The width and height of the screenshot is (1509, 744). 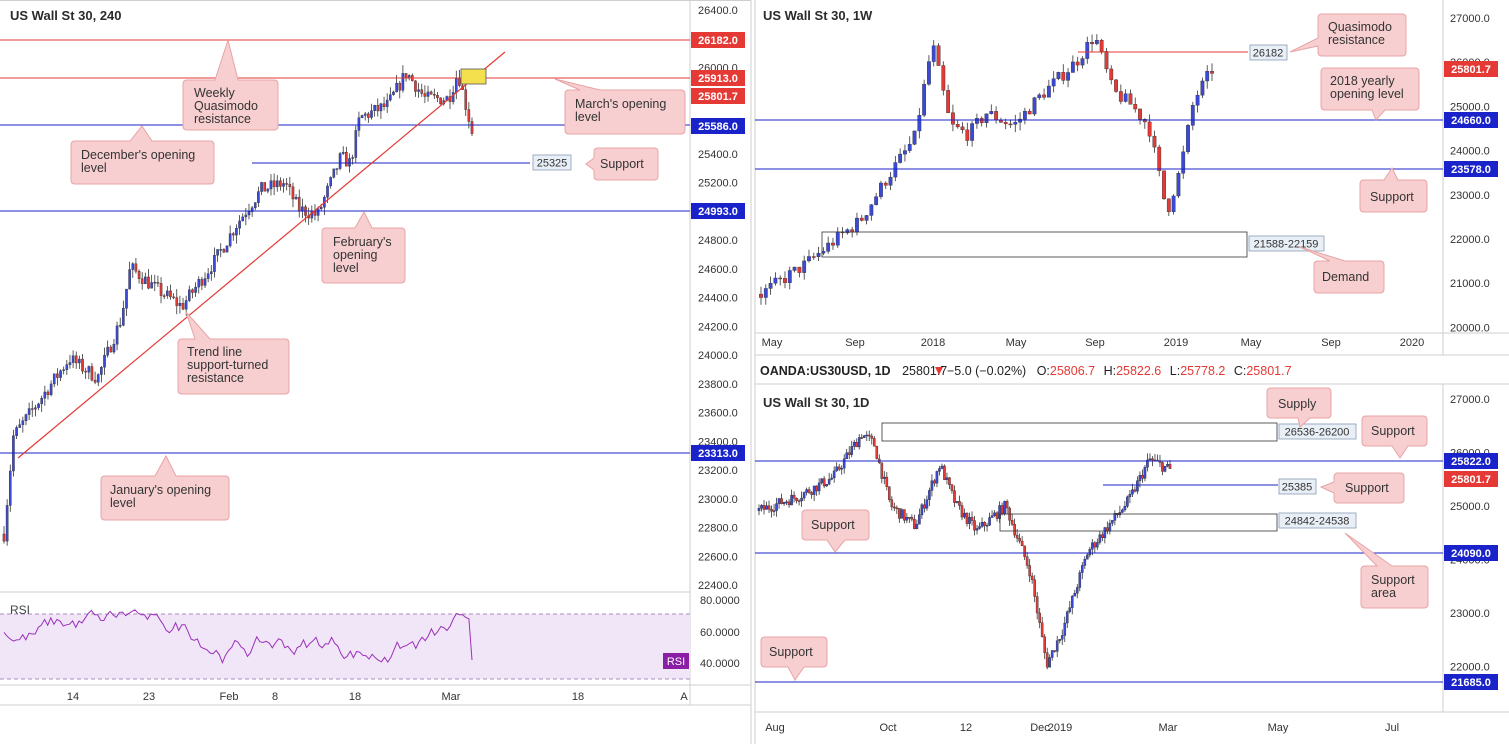 I want to click on ohlc-high: 25822.6, so click(x=1138, y=371).